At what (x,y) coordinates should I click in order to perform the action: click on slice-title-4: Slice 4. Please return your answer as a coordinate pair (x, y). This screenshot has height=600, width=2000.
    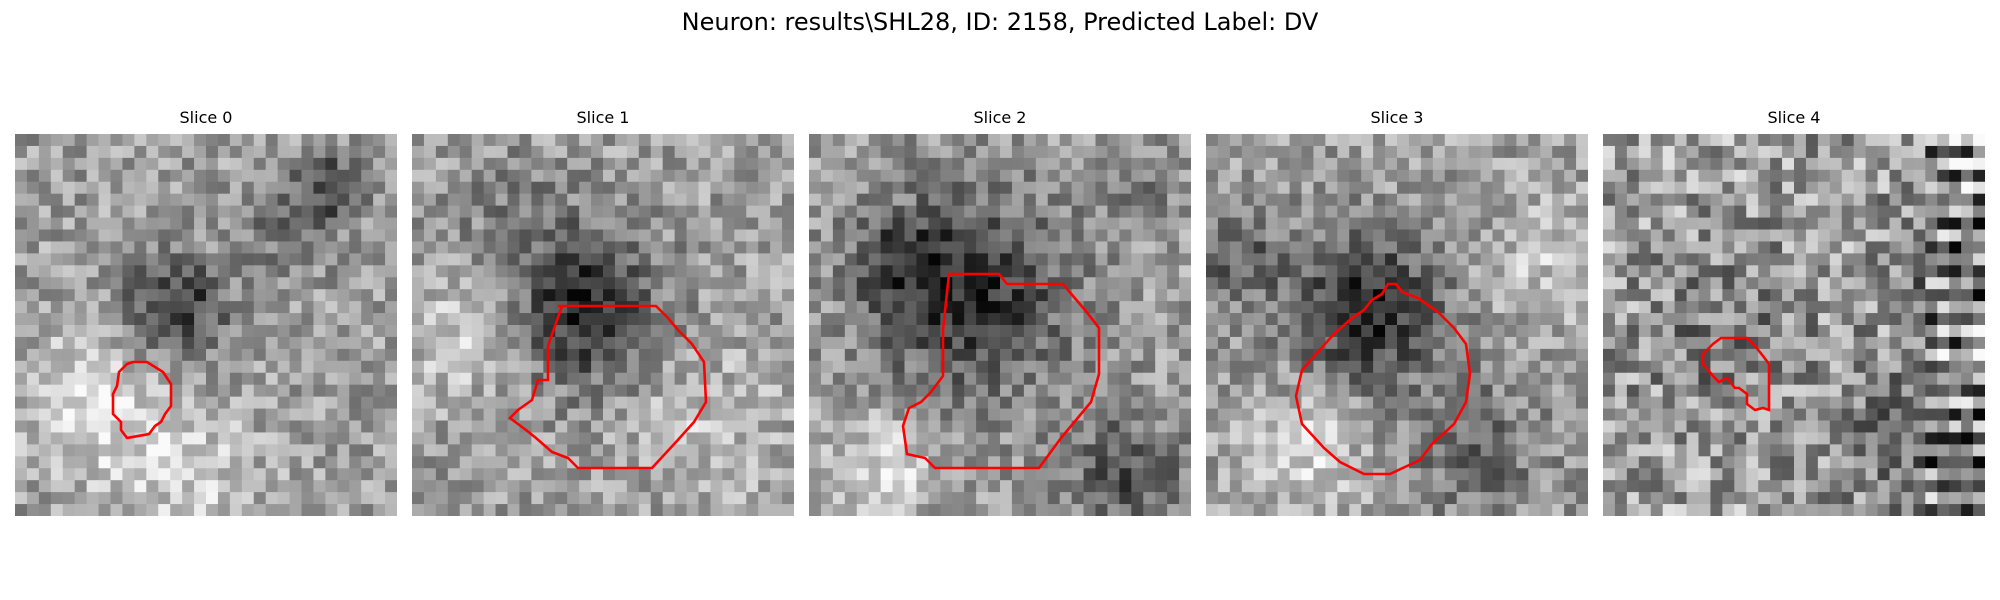
    Looking at the image, I should click on (1794, 117).